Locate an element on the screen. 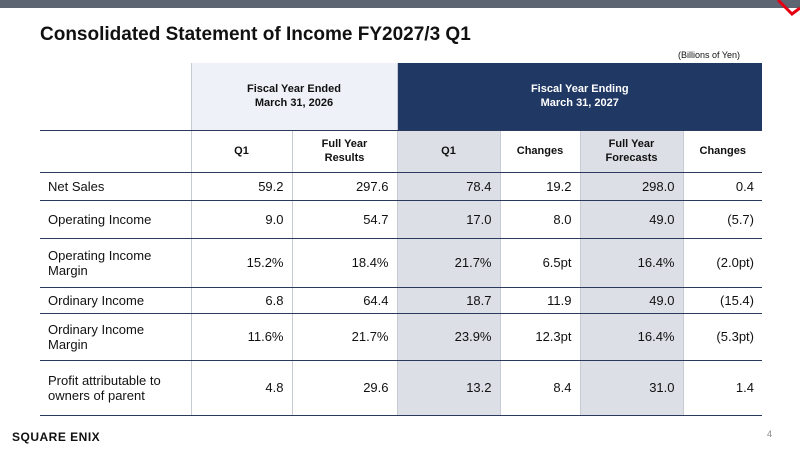 The height and width of the screenshot is (450, 800). table-row: Ordinary Income 6.8 64.4 18.7 11.9 49.0 (15.4) is located at coordinates (401, 300).